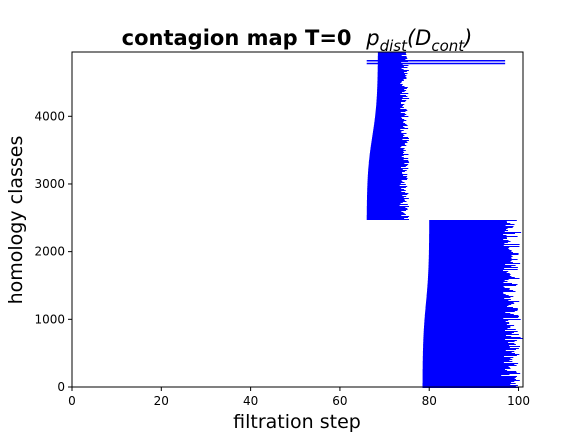  I want to click on y-tick-label: 1000, so click(49, 319).